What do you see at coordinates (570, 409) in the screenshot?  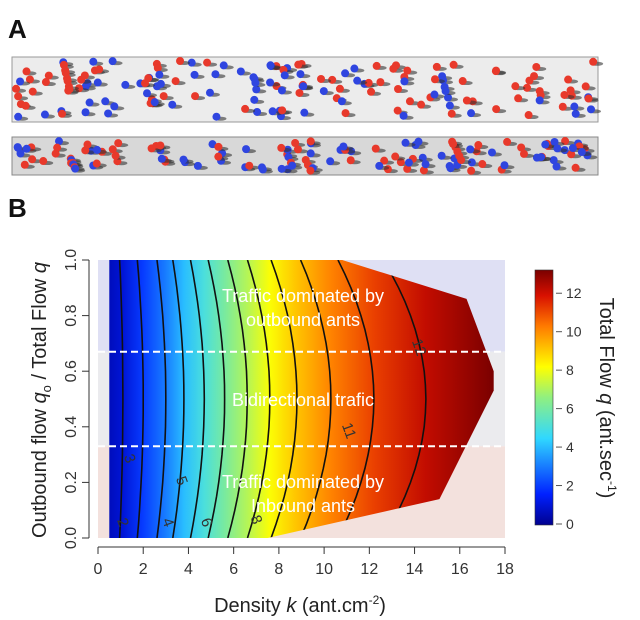 I see `colorbar-tick-label: 6` at bounding box center [570, 409].